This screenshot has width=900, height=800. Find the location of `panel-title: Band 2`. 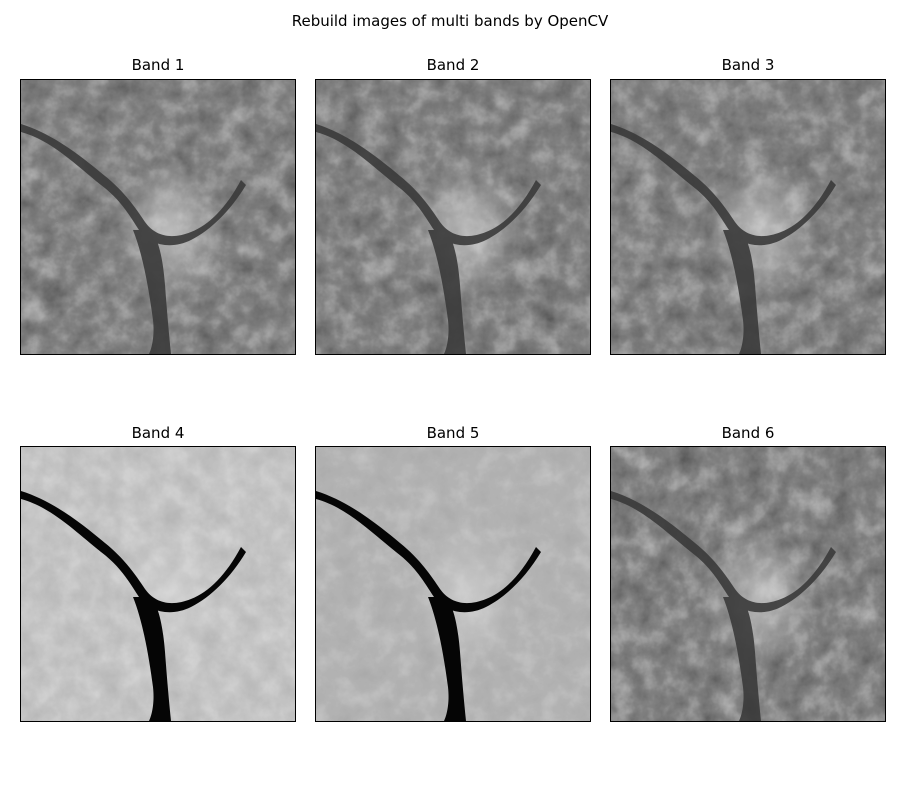

panel-title: Band 2 is located at coordinates (453, 65).